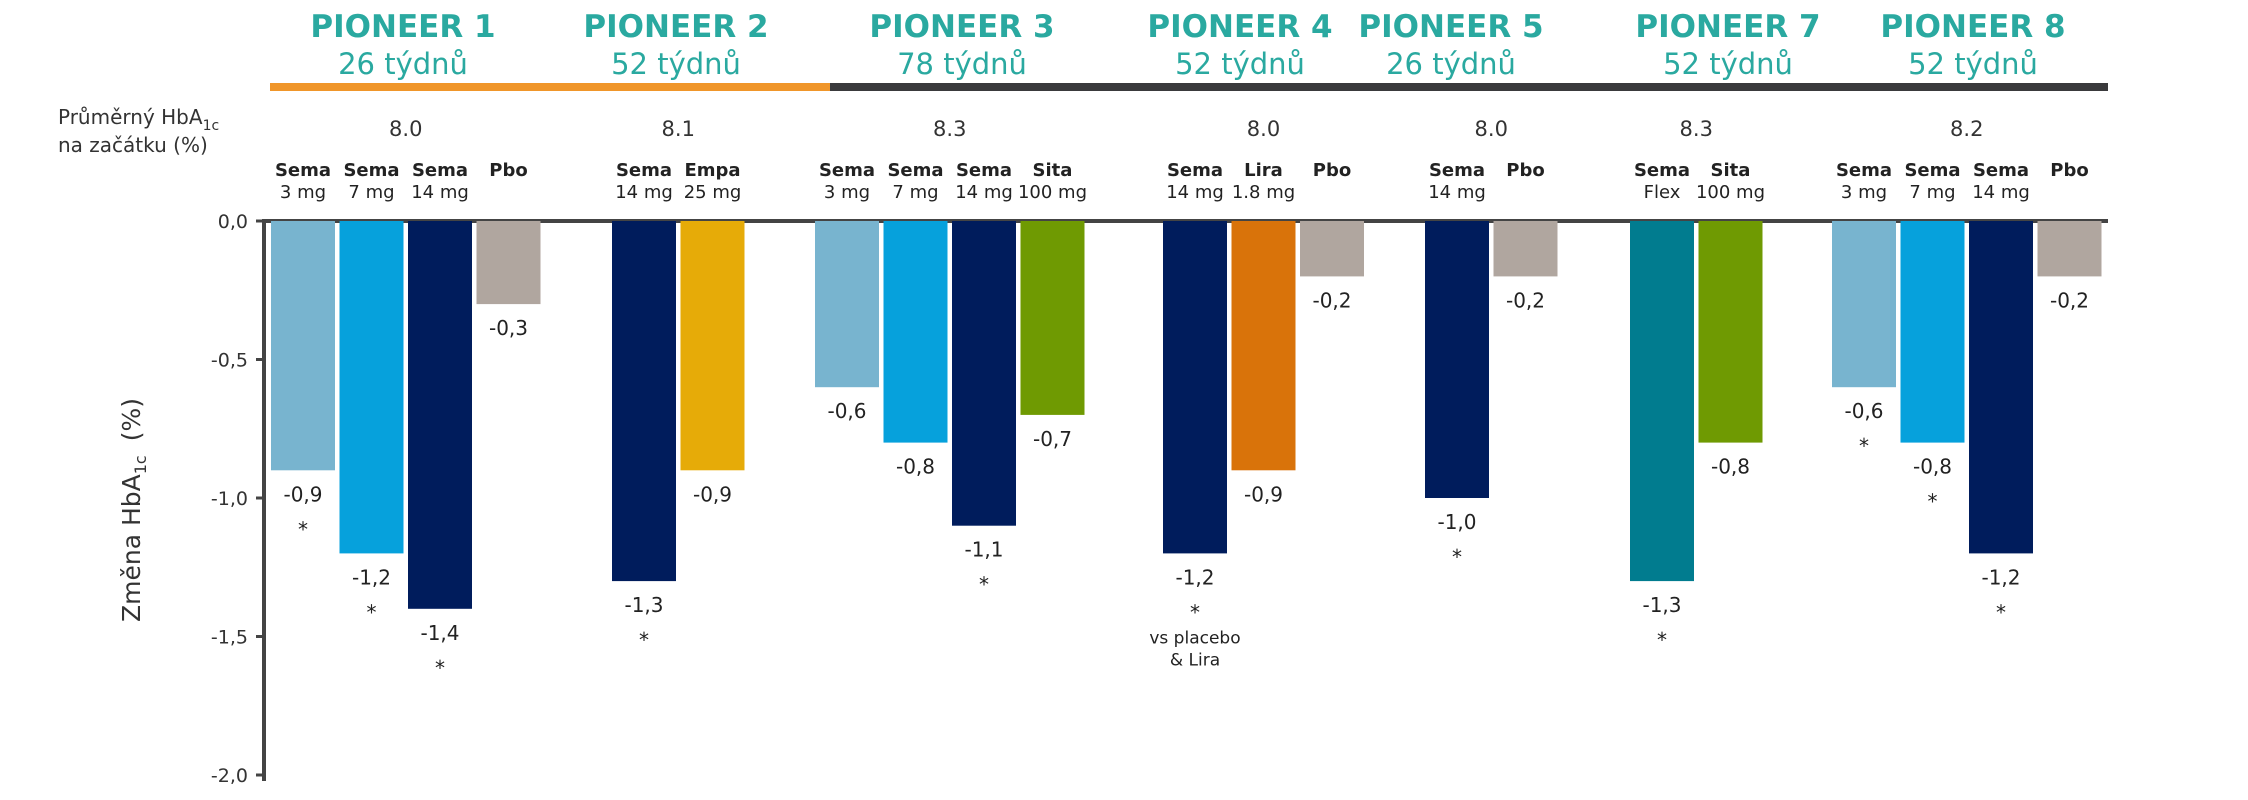  I want to click on study-duration: 26 týdnů, so click(403, 64).